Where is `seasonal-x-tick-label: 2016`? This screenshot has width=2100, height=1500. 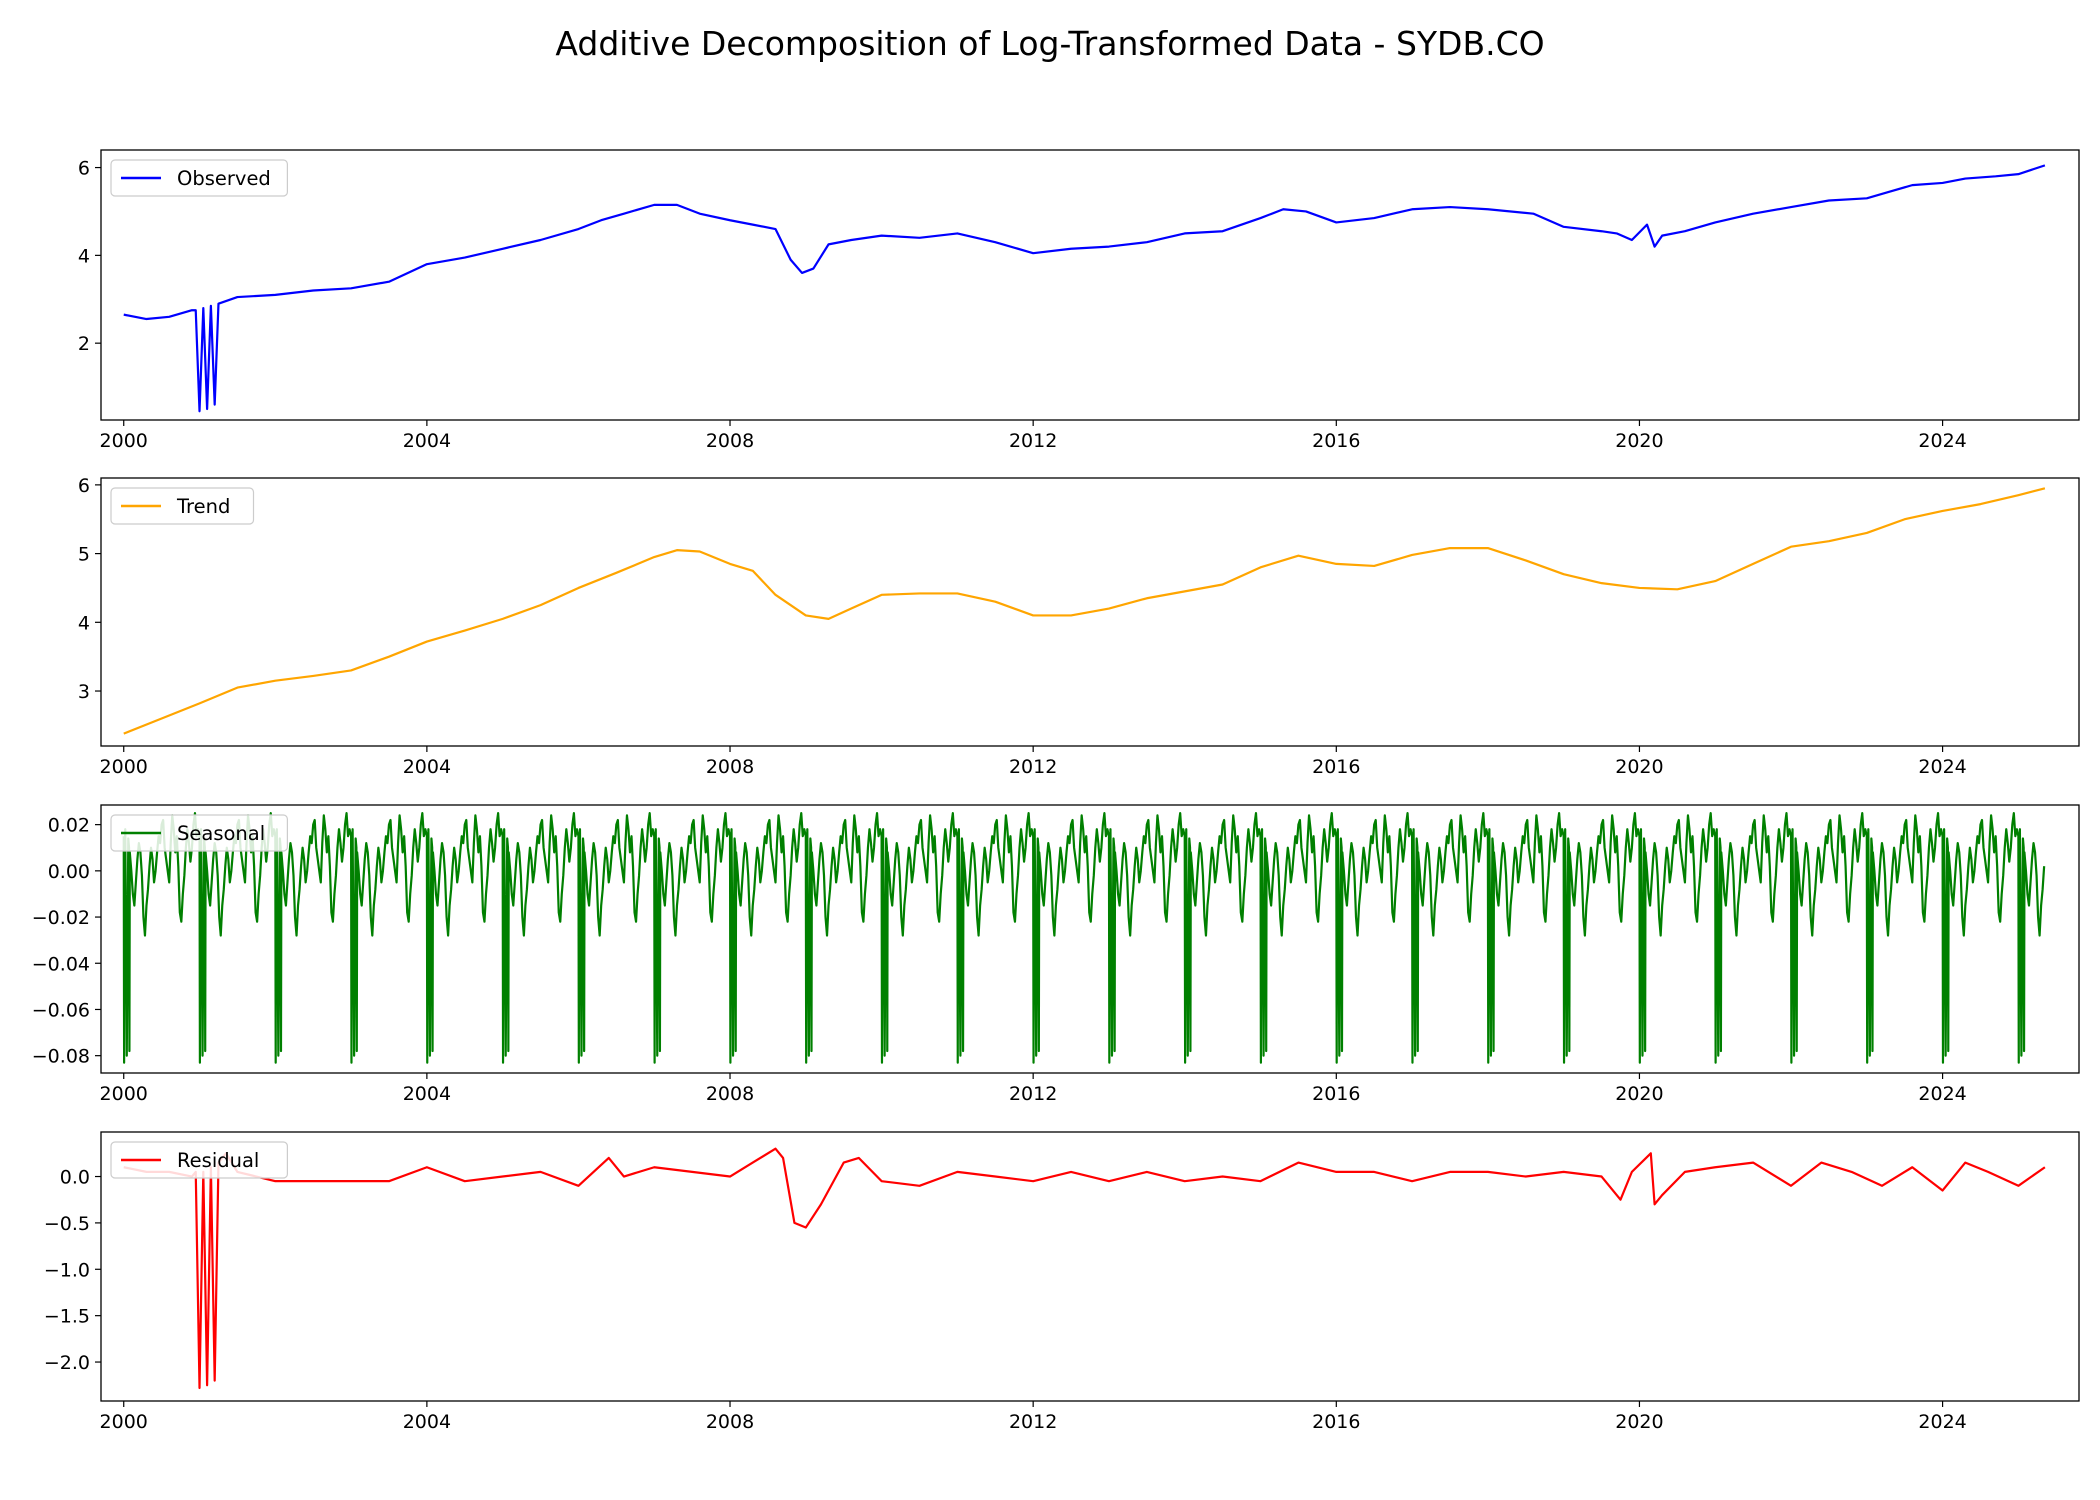
seasonal-x-tick-label: 2016 is located at coordinates (1336, 1094).